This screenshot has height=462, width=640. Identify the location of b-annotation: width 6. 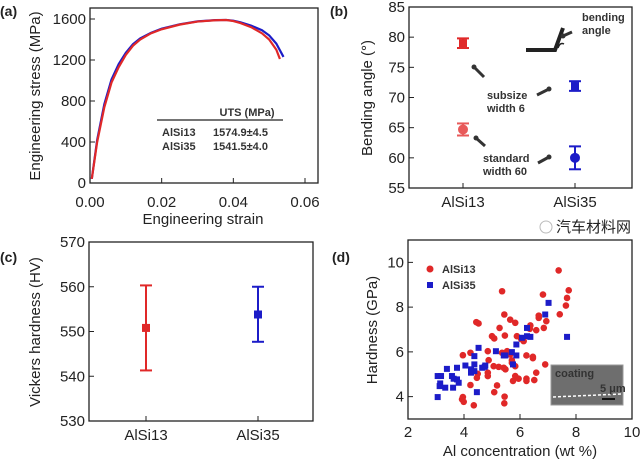
(505, 109).